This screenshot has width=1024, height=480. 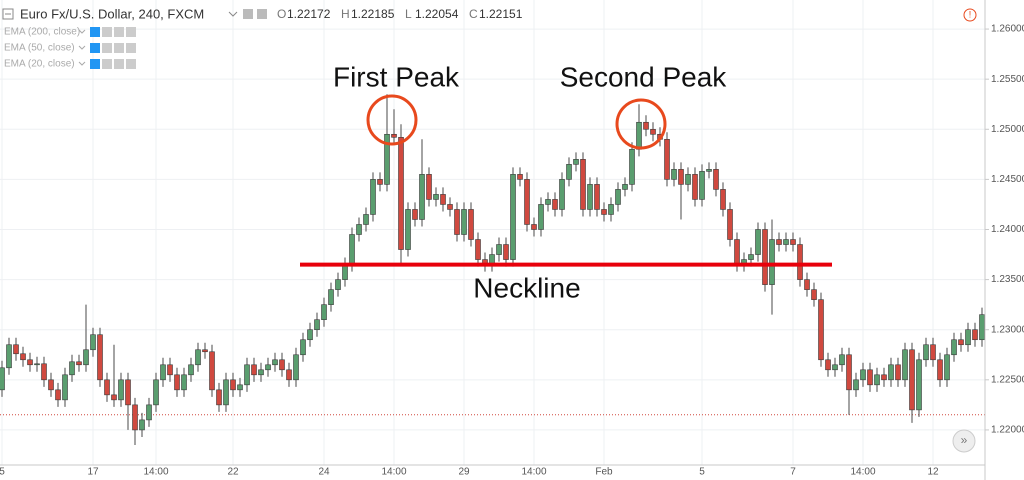 I want to click on settings-icon, so click(x=248, y=14).